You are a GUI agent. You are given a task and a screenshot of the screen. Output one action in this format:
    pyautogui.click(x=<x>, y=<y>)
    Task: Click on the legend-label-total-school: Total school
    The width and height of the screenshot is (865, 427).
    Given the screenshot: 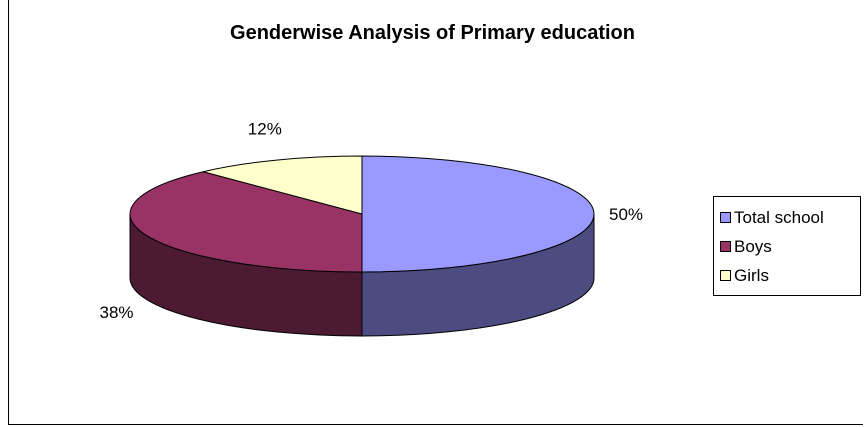 What is the action you would take?
    pyautogui.click(x=779, y=217)
    